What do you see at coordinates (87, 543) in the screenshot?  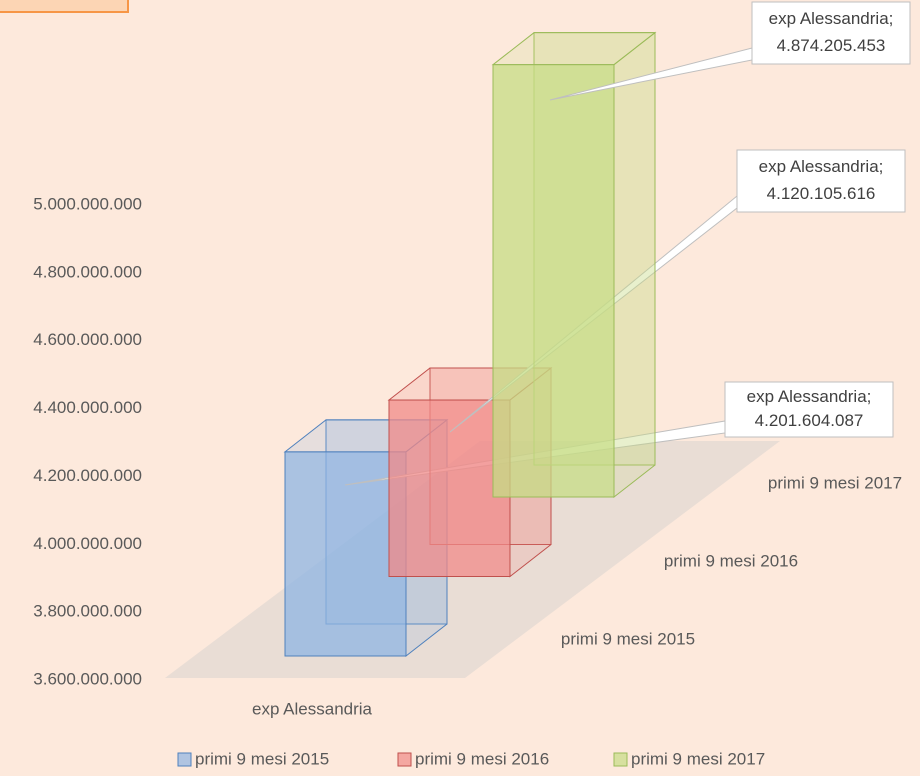 I see `y-tick-label: 4.000.000.000` at bounding box center [87, 543].